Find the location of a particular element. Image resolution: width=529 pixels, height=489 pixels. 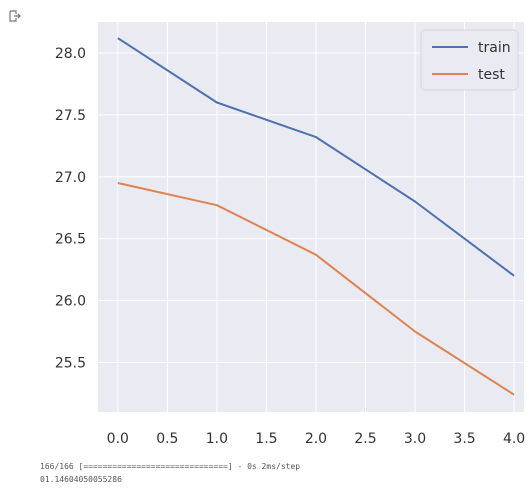

x-tick-label: 4.0 is located at coordinates (514, 439).